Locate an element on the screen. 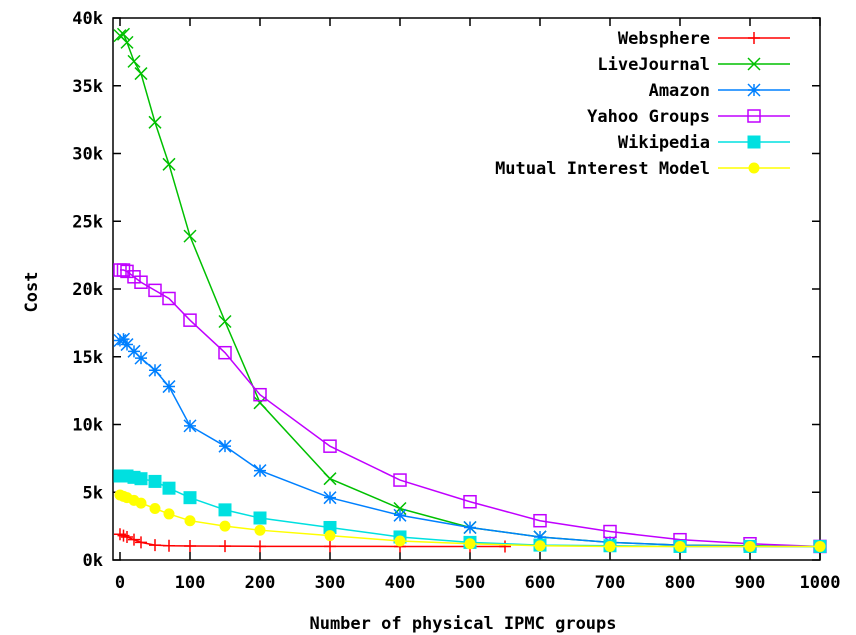 The height and width of the screenshot is (635, 856). y-tick-label: 20k is located at coordinates (87, 290).